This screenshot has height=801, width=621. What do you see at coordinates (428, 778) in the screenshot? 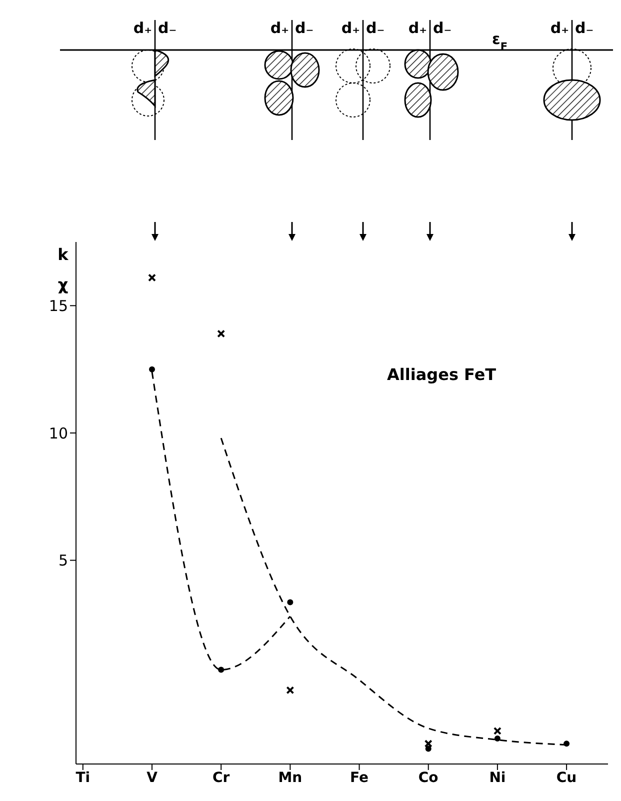
I see `x-tick-label: Co` at bounding box center [428, 778].